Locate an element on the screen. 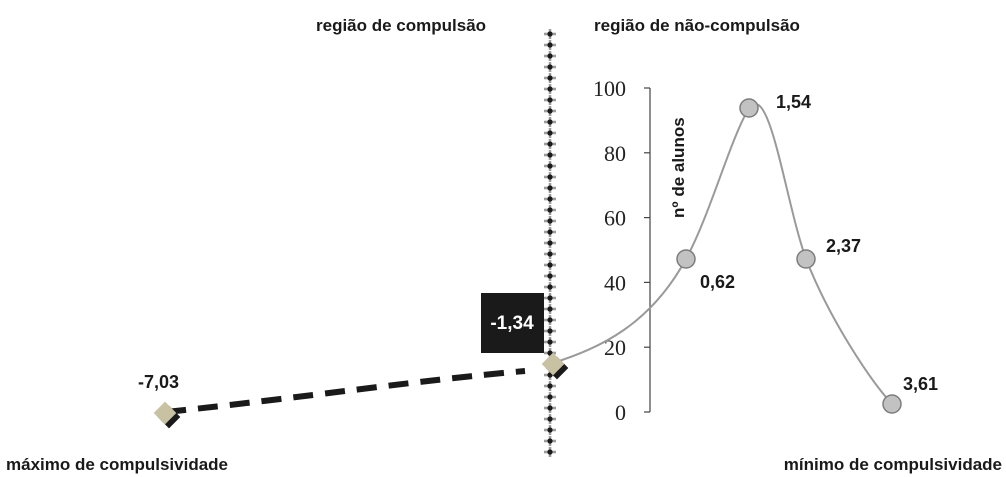 This screenshot has width=1006, height=477. marker-min-label: -7,03 is located at coordinates (158, 382).